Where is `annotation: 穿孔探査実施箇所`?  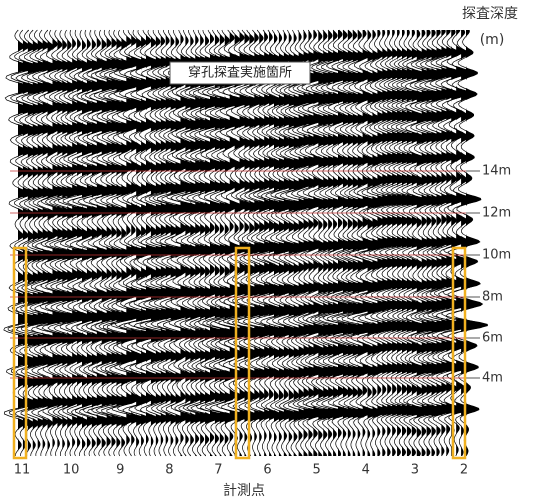 annotation: 穿孔探査実施箇所 is located at coordinates (240, 73).